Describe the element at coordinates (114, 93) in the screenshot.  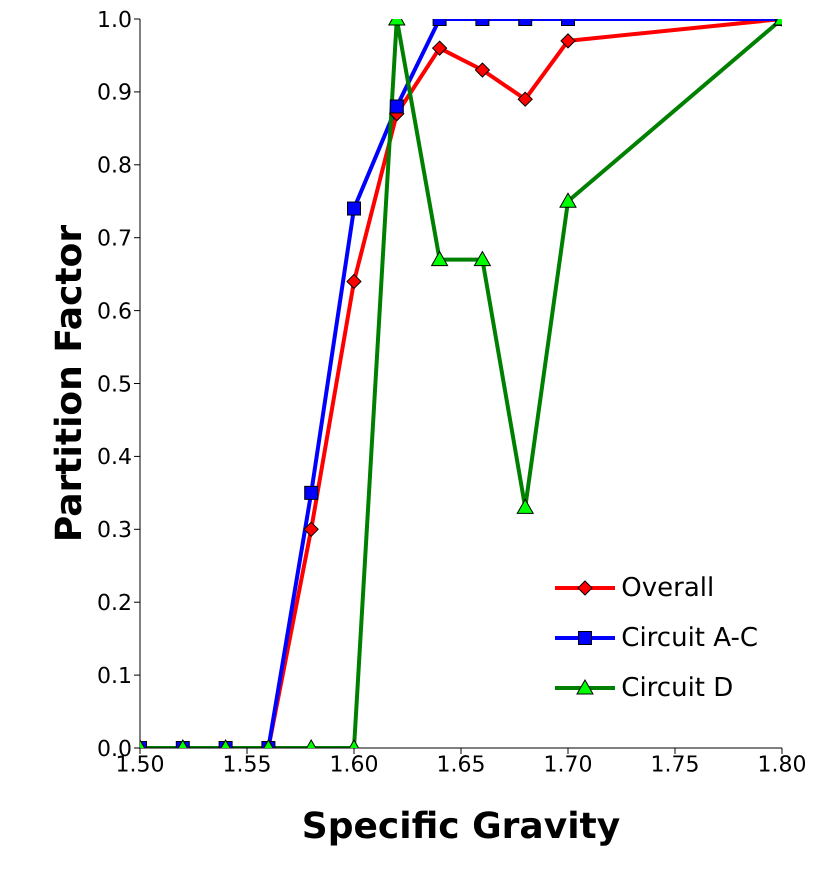
I see `y-tick-label: 0.9` at that location.